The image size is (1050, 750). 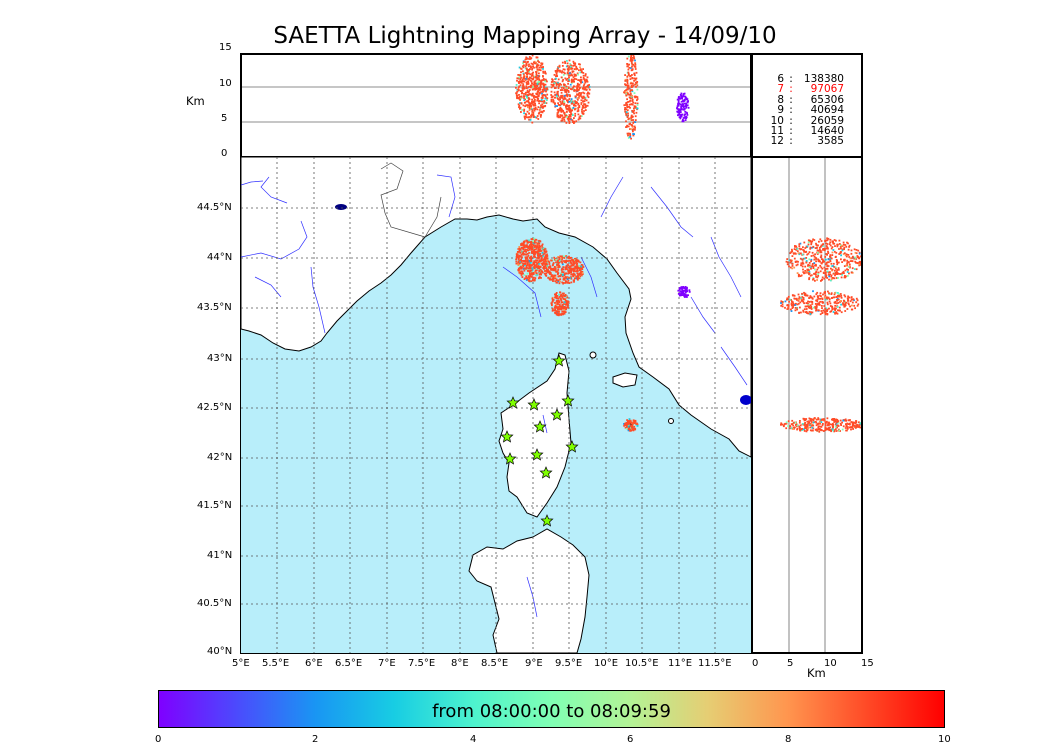 I want to click on lon-tick: 8.5°E, so click(x=495, y=663).